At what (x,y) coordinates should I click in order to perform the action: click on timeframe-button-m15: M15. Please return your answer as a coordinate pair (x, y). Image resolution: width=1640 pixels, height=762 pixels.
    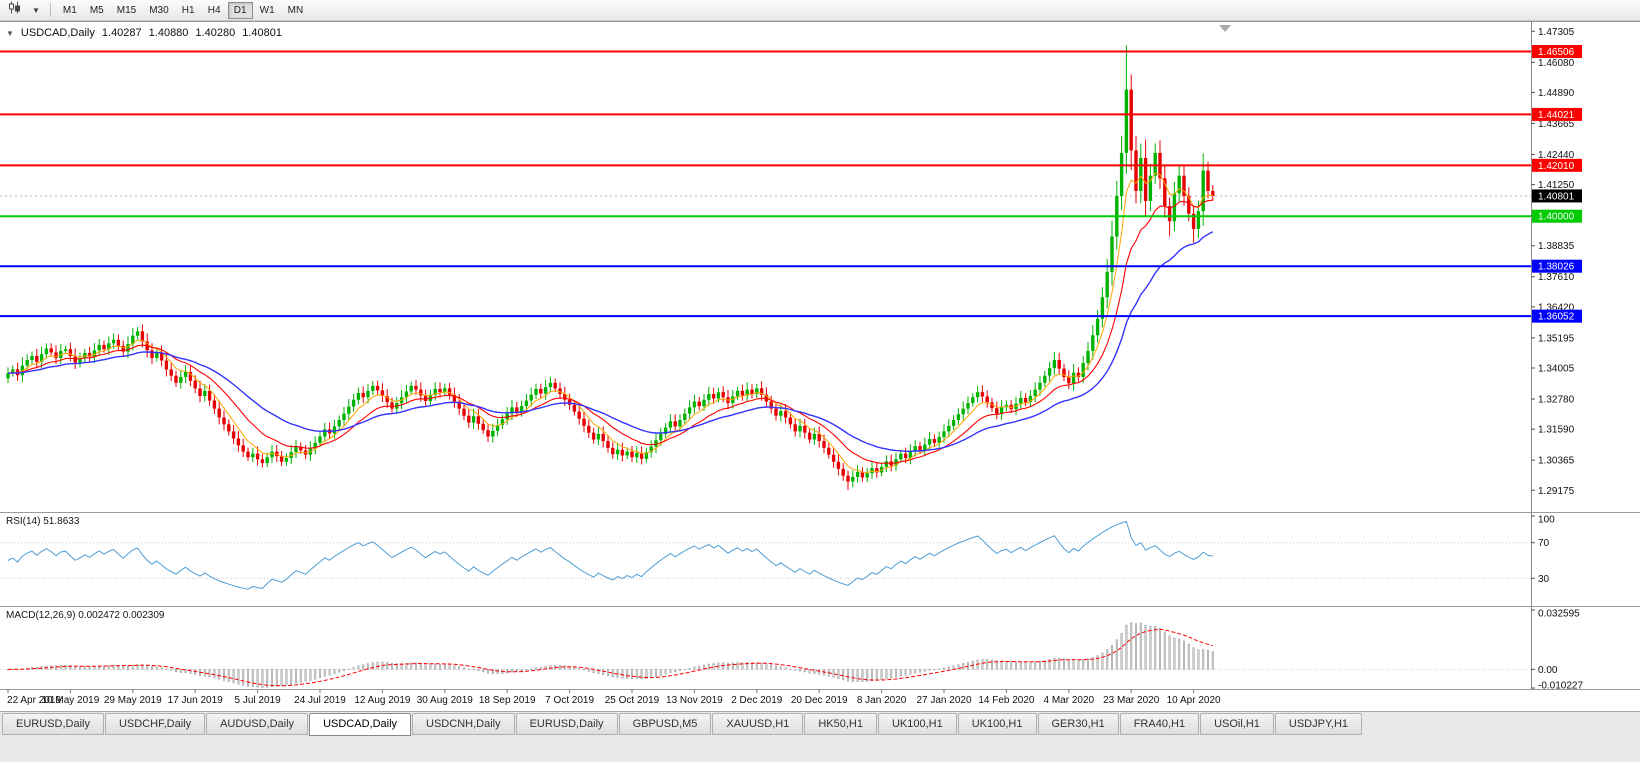
    Looking at the image, I should click on (126, 10).